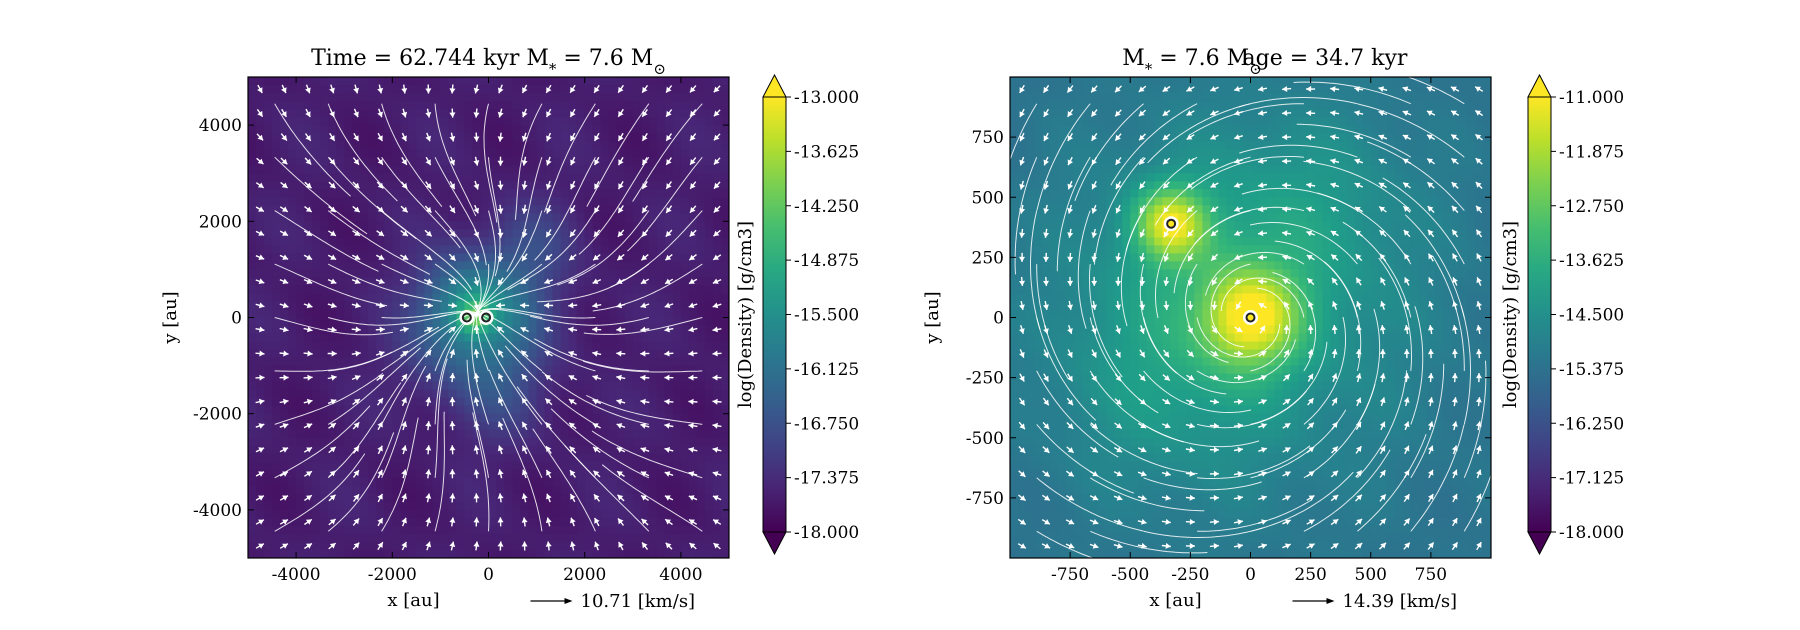 This screenshot has height=630, width=1800. What do you see at coordinates (537, 58) in the screenshot?
I see `title-mass-symbol: M` at bounding box center [537, 58].